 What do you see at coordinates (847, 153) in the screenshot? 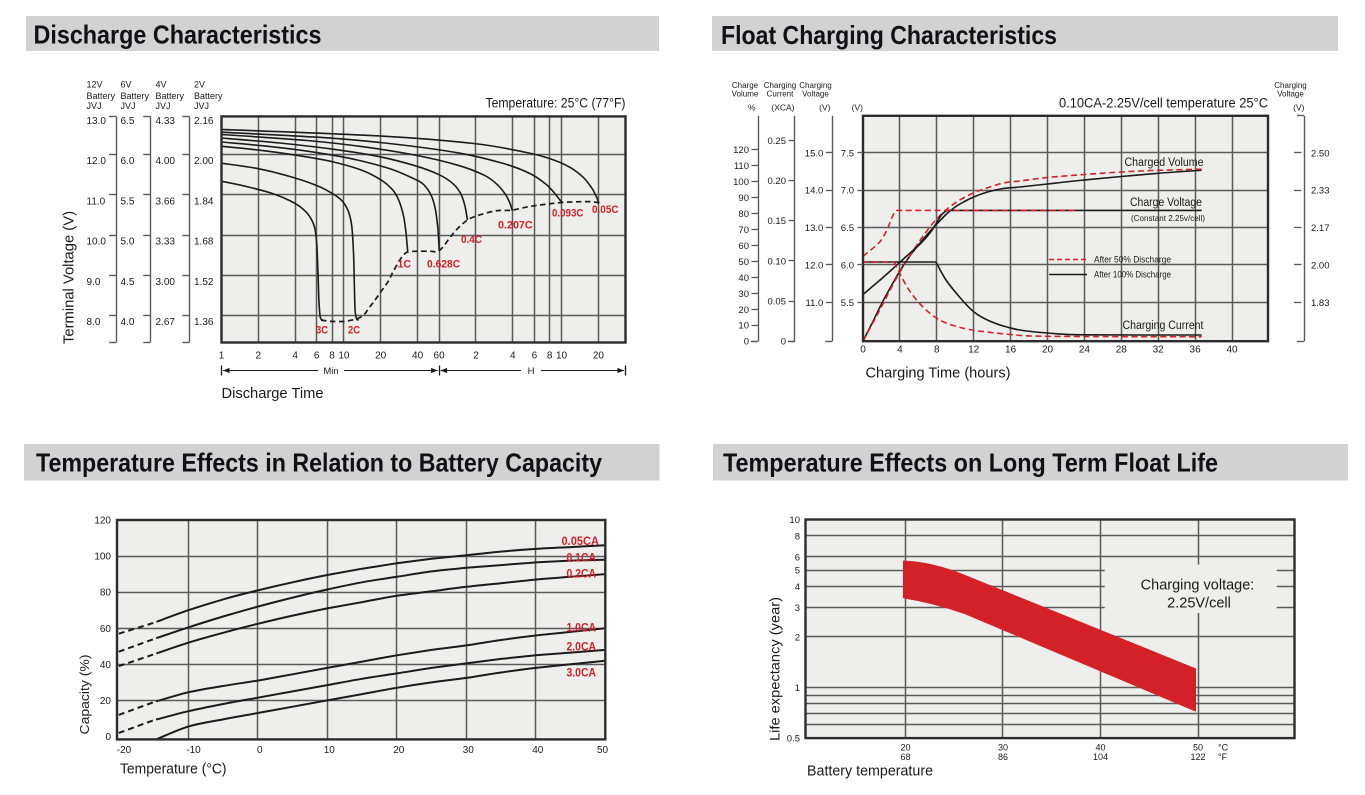
I see `svg-text: 7.5` at bounding box center [847, 153].